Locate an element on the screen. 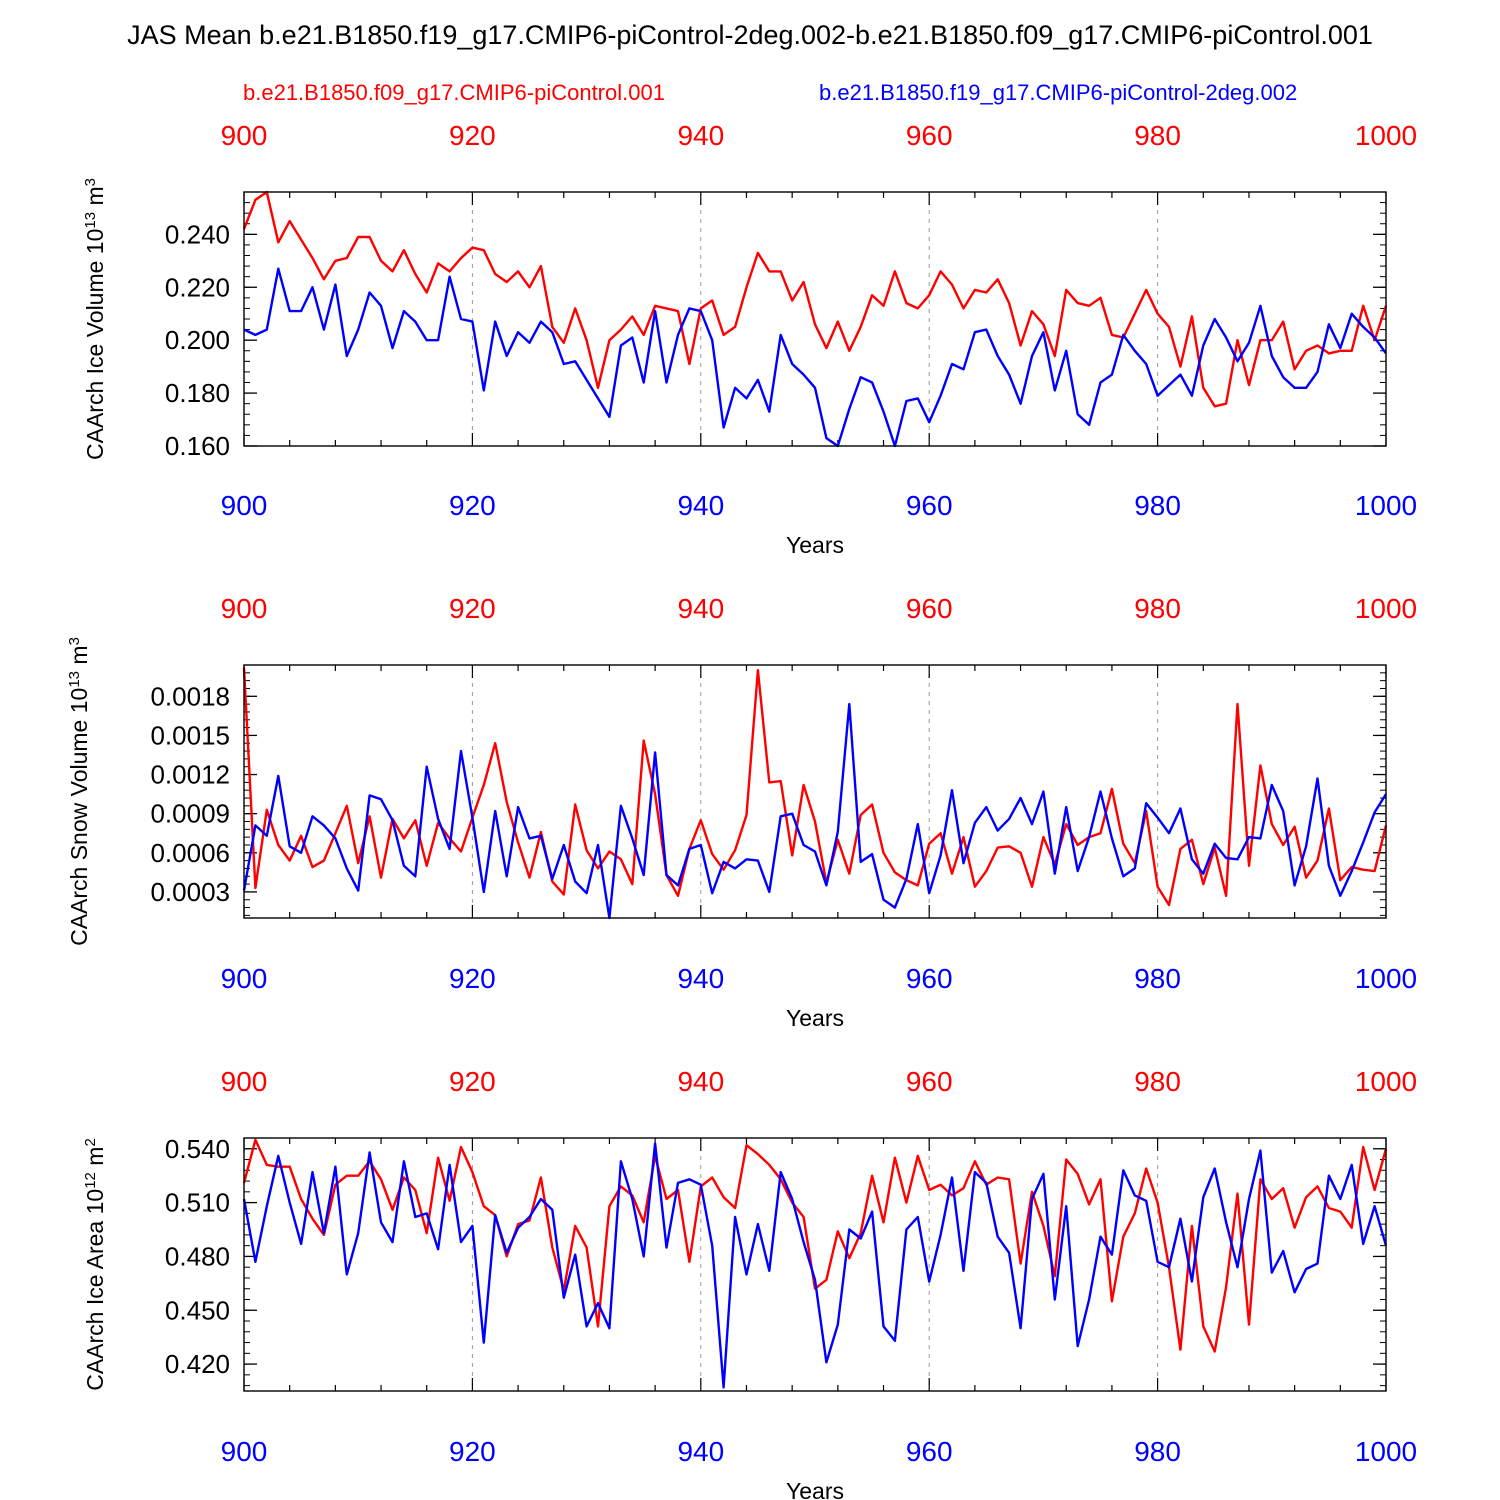 The image size is (1500, 1500). y-axis-label-part: 12 is located at coordinates (90, 1180).